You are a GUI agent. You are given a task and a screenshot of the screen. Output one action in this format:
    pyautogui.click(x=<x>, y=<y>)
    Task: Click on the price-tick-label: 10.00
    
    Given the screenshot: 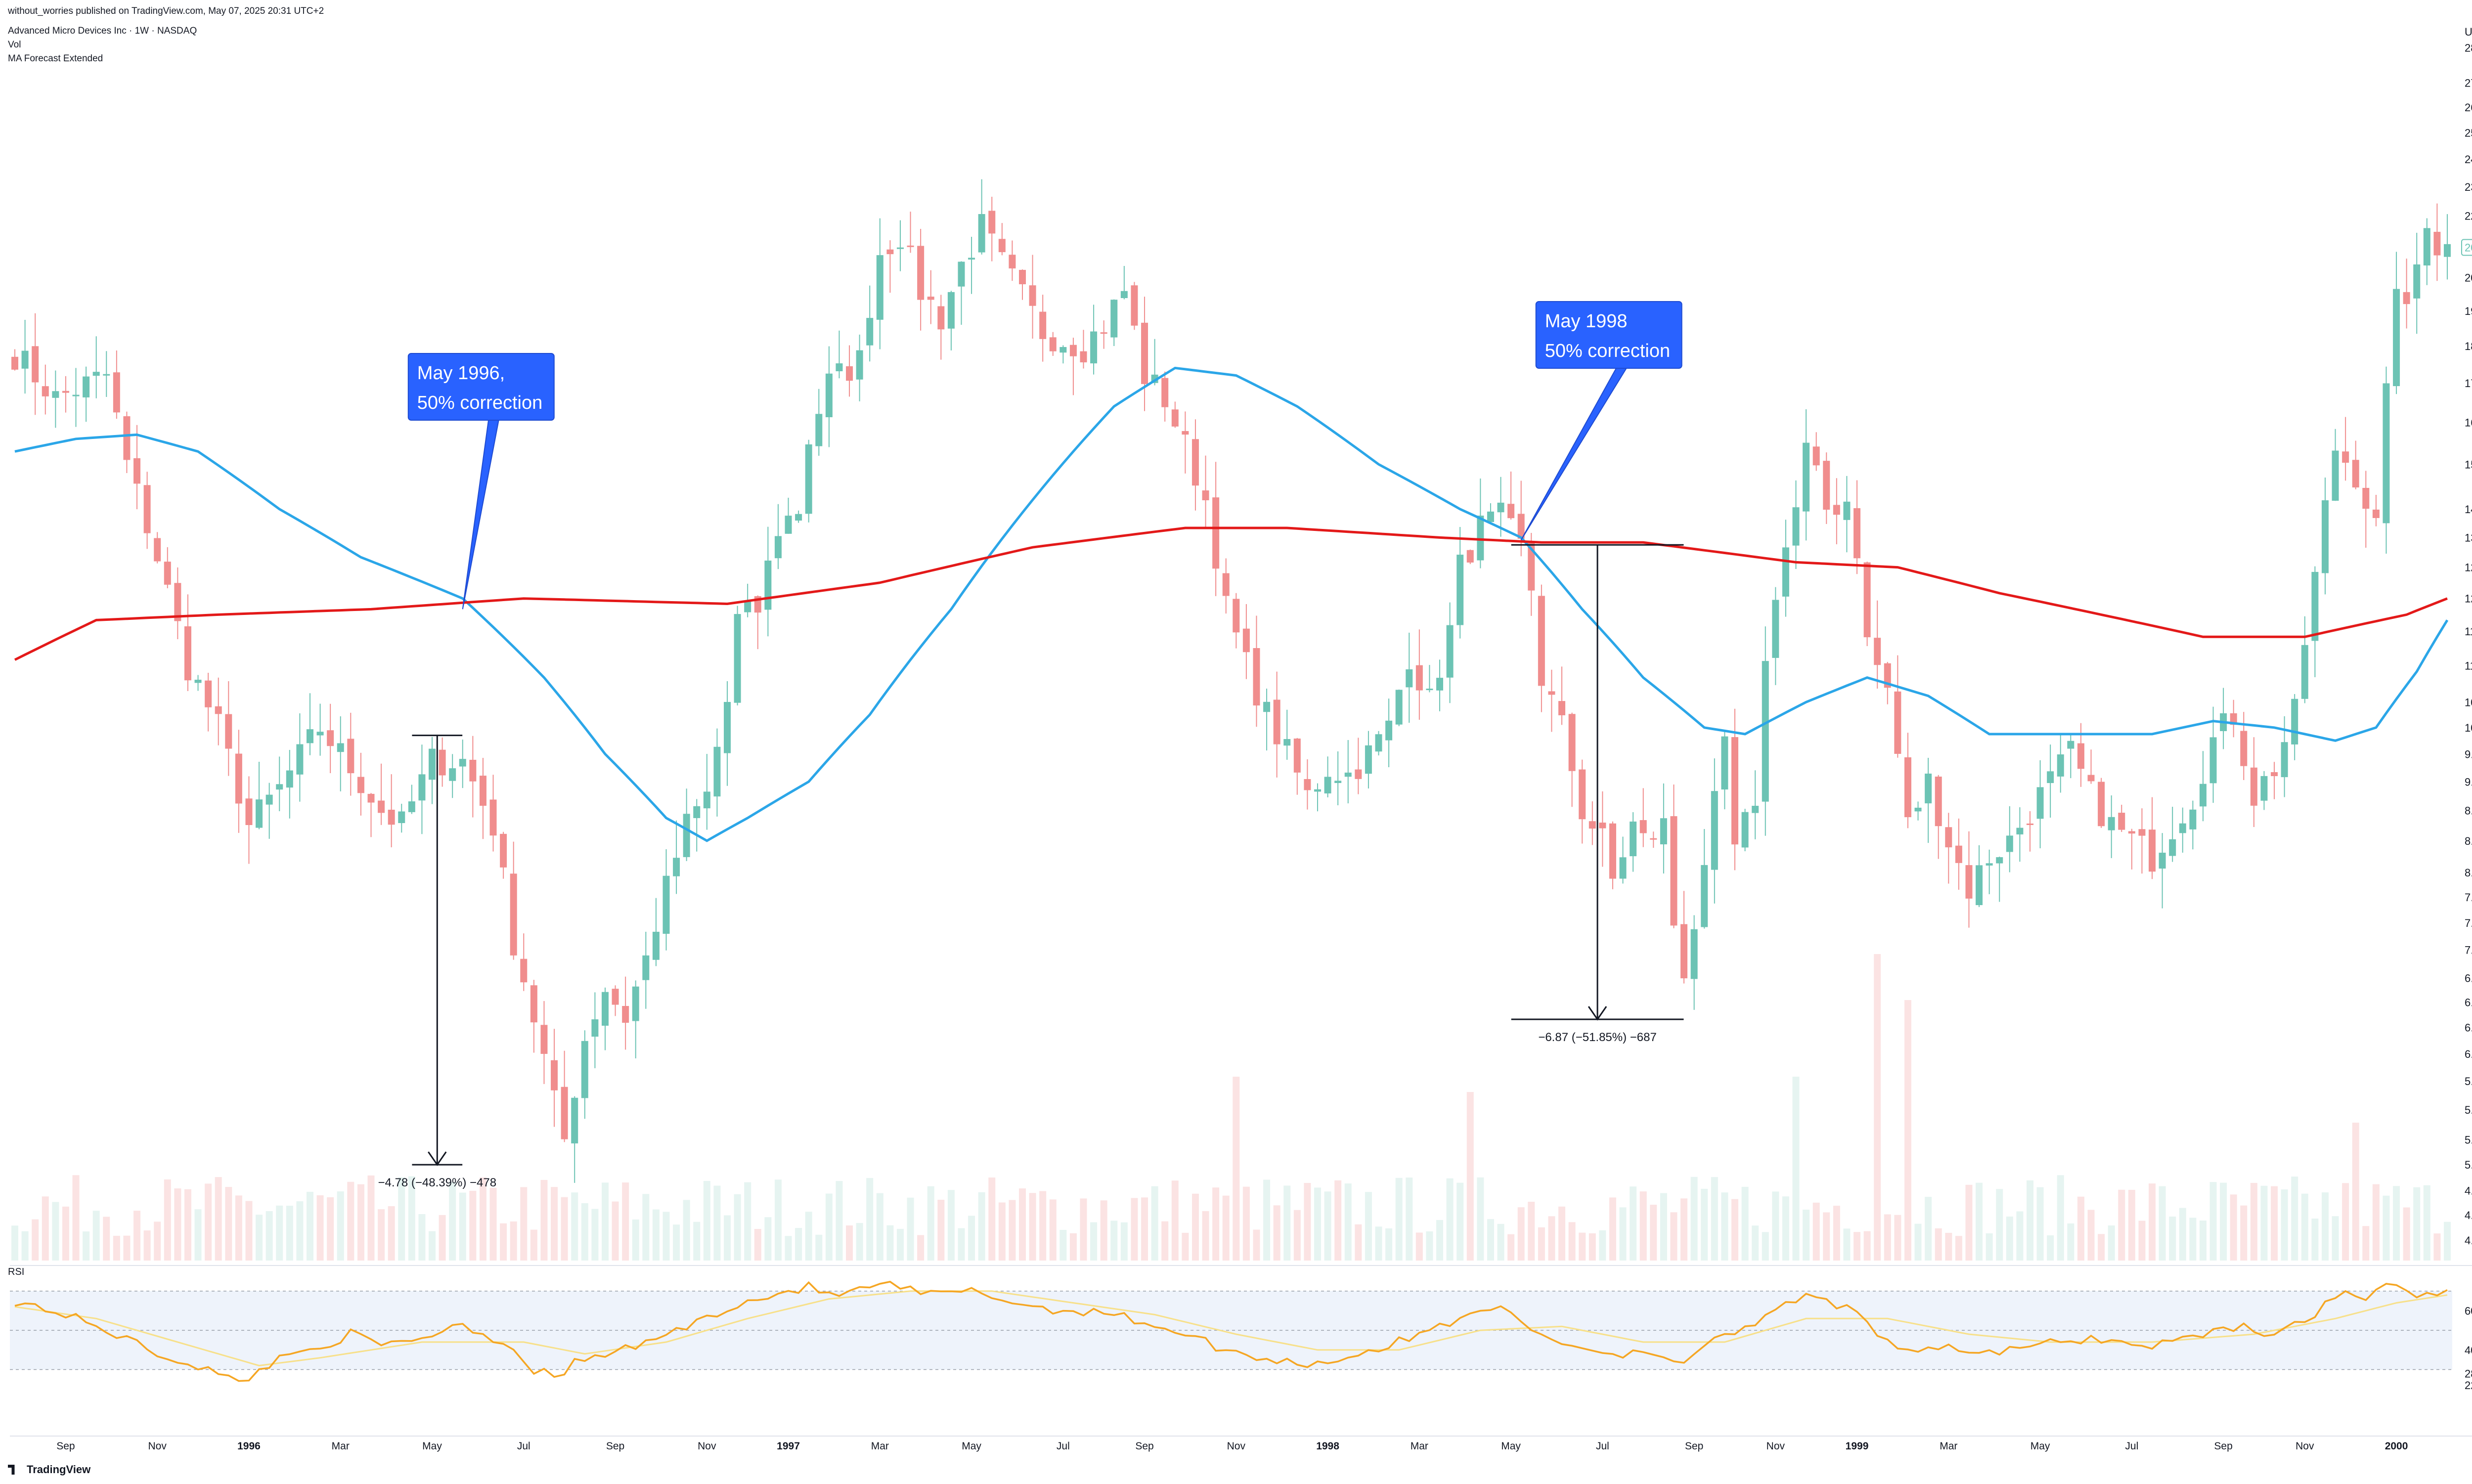 What is the action you would take?
    pyautogui.click(x=2468, y=728)
    